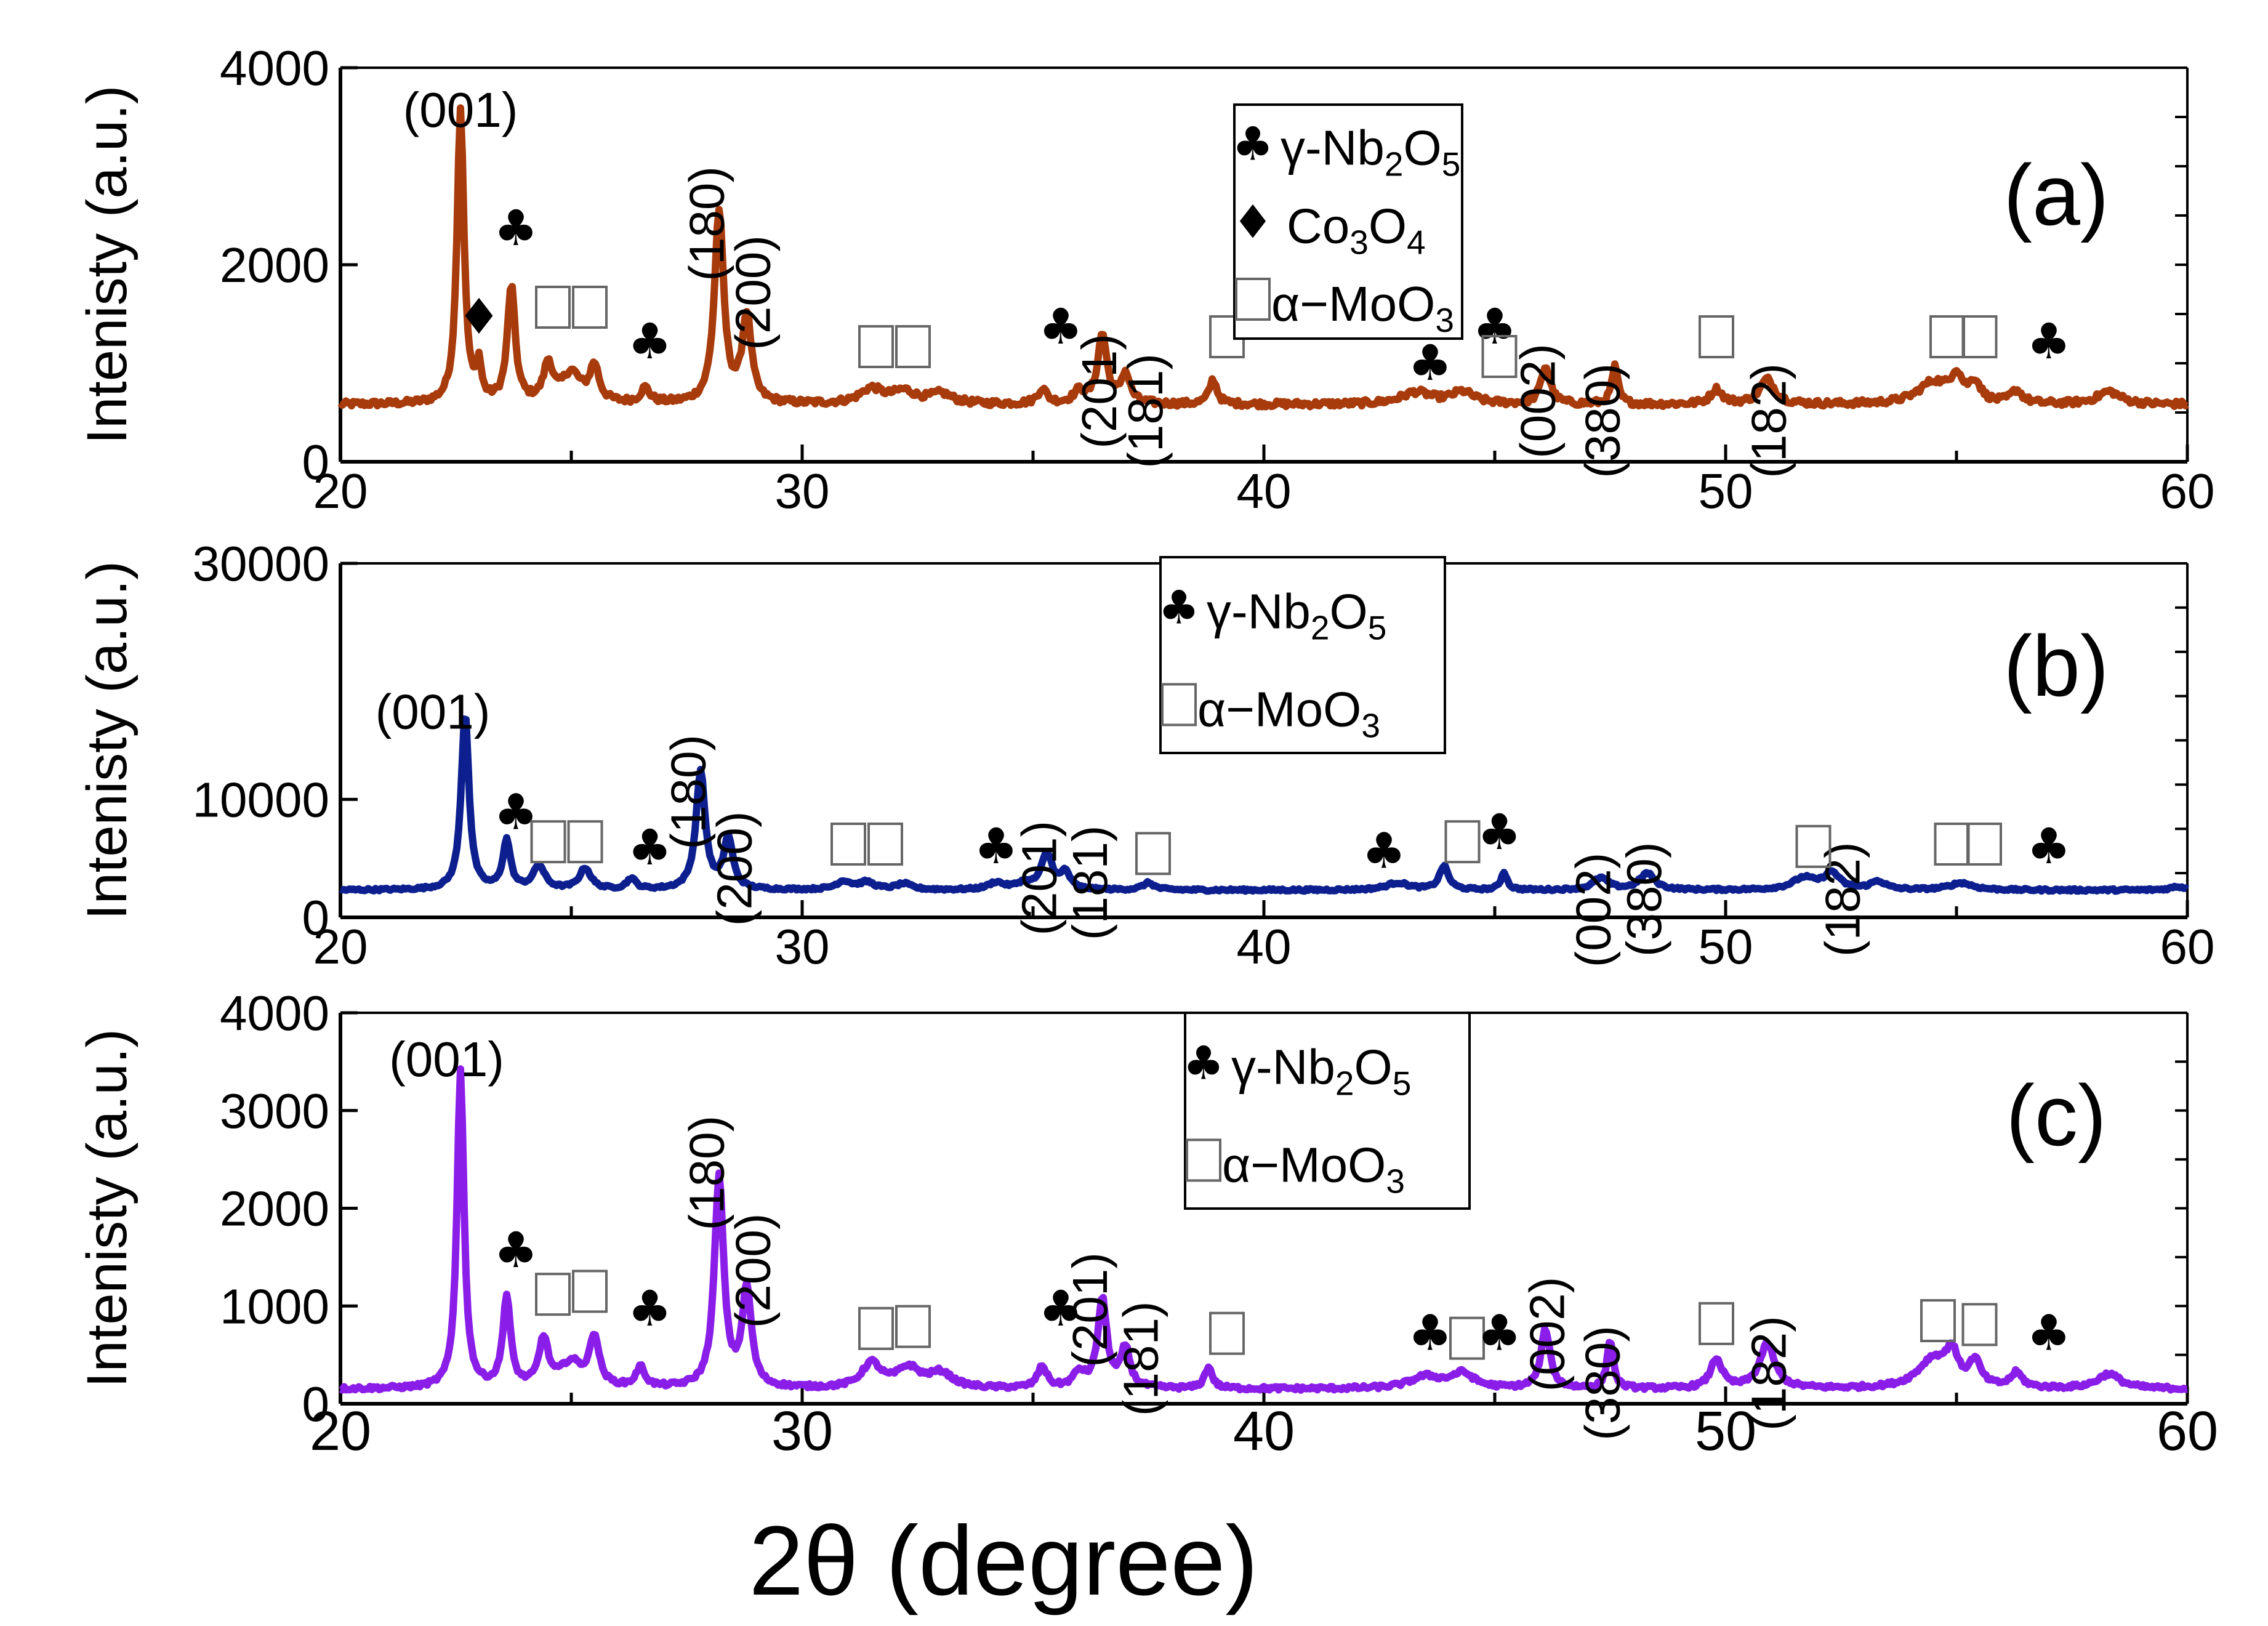  Describe the element at coordinates (1345, 1083) in the screenshot. I see `legend-subscript: 2` at that location.